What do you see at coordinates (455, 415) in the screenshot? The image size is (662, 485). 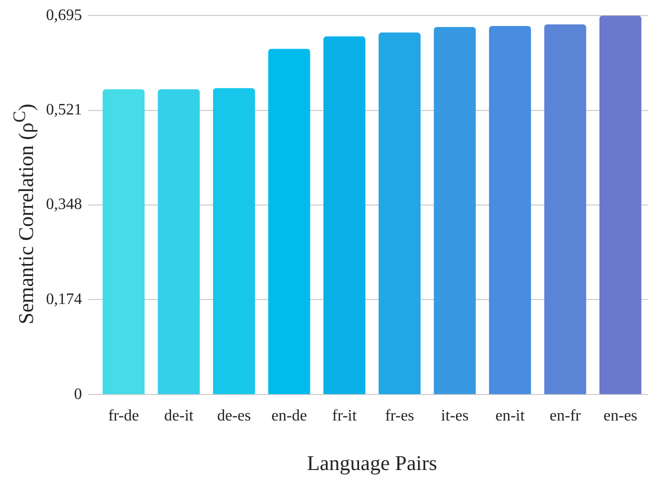 I see `x-tick-label: it-es` at bounding box center [455, 415].